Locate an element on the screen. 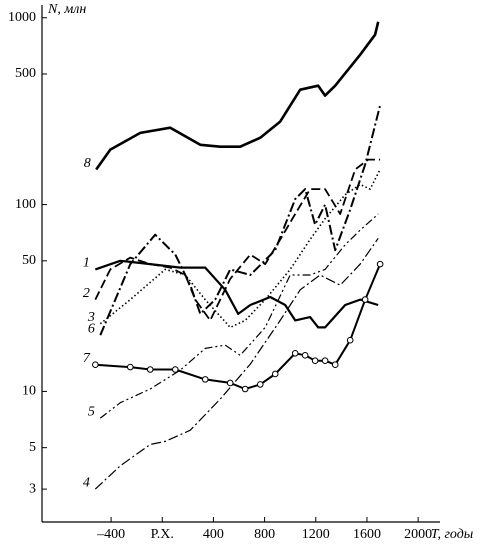 The height and width of the screenshot is (545, 500). series-label: 3 is located at coordinates (91, 317).